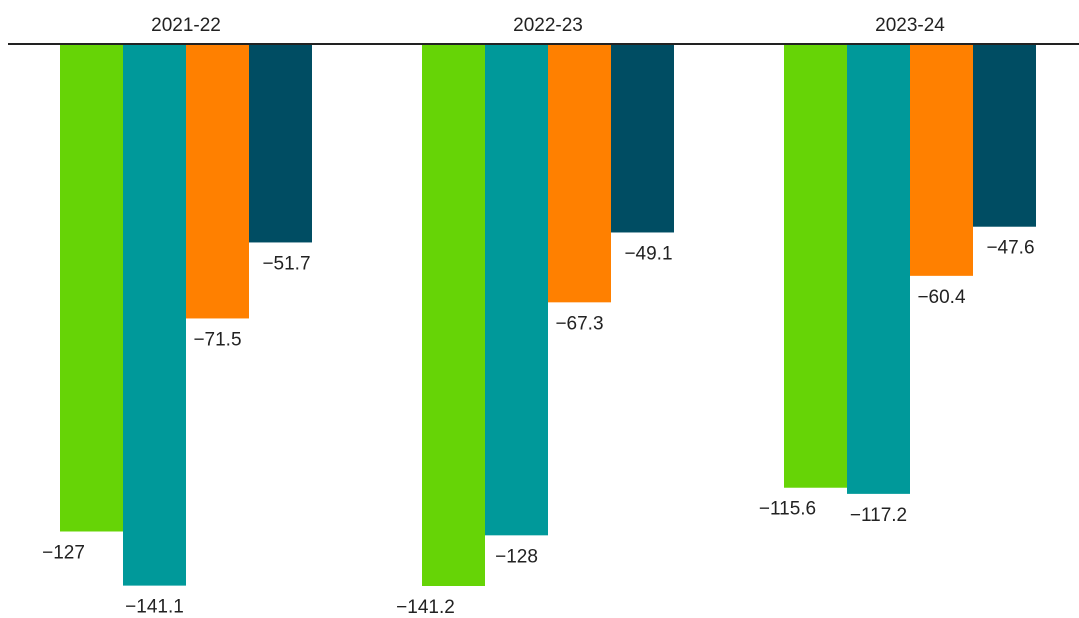 This screenshot has height=618, width=1079. What do you see at coordinates (878, 515) in the screenshot?
I see `value-label-2023-24-series-2: −117.2` at bounding box center [878, 515].